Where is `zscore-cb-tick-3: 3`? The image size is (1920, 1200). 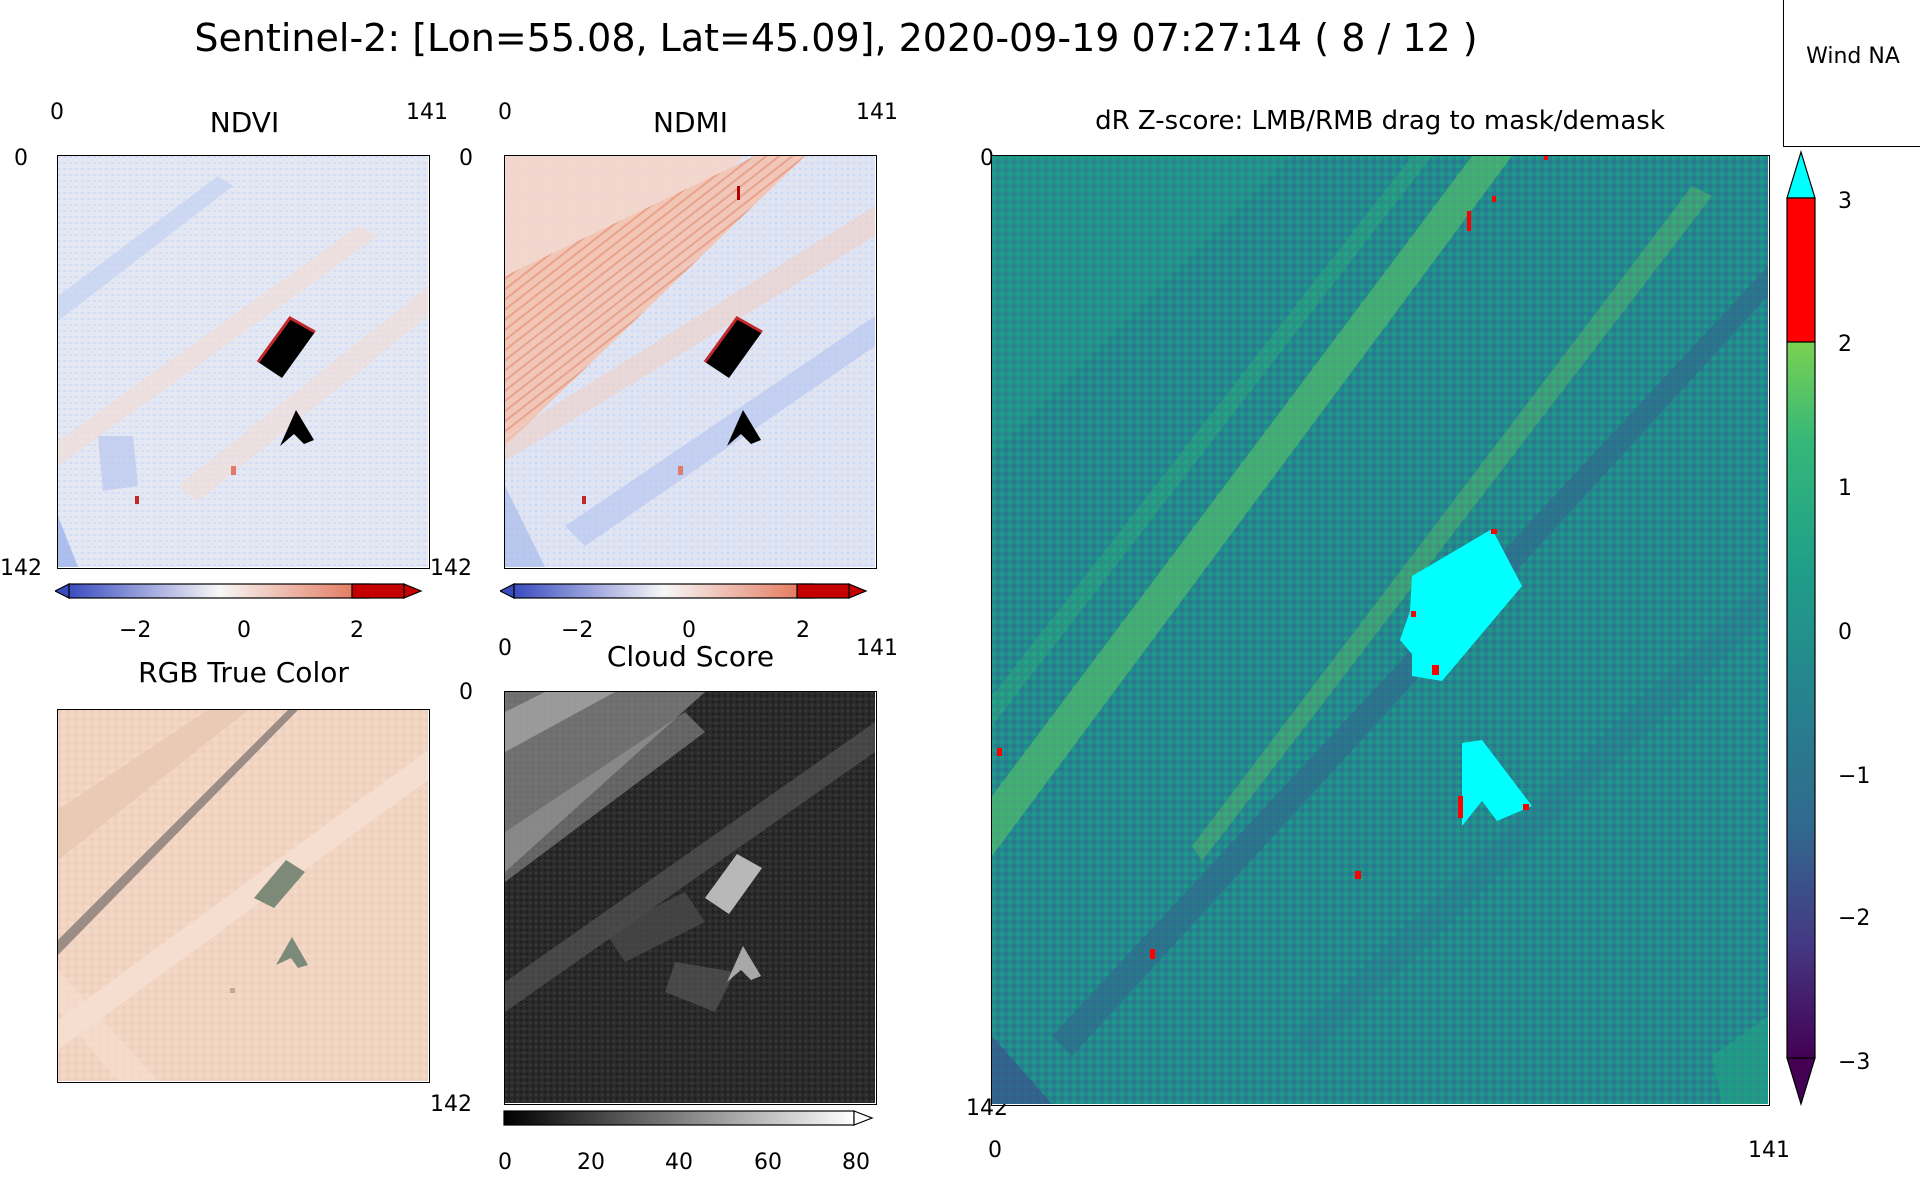 zscore-cb-tick-3: 3 is located at coordinates (1845, 201).